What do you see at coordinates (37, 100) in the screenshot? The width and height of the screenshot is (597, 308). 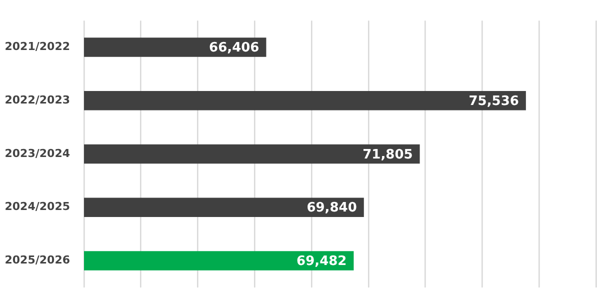 I see `y-tick-label: 2022/2023` at bounding box center [37, 100].